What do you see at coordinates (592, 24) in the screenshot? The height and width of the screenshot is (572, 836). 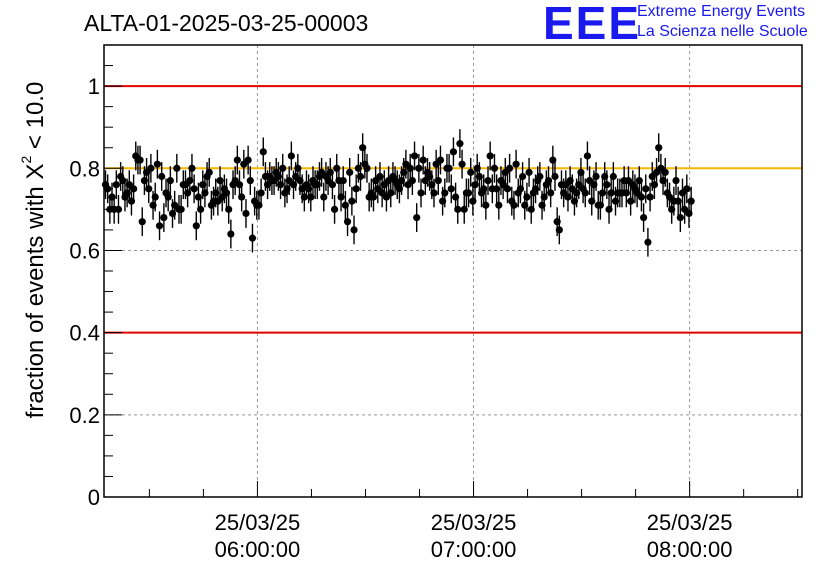 I see `logo-letters: EEE` at bounding box center [592, 24].